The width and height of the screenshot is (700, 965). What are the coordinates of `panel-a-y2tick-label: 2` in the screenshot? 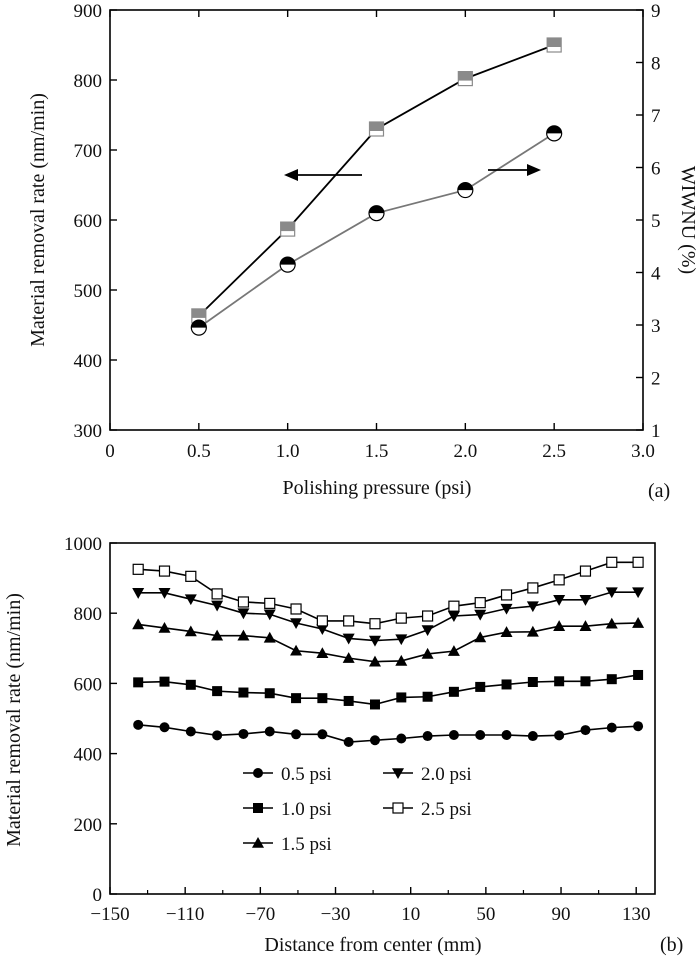 It's located at (656, 379).